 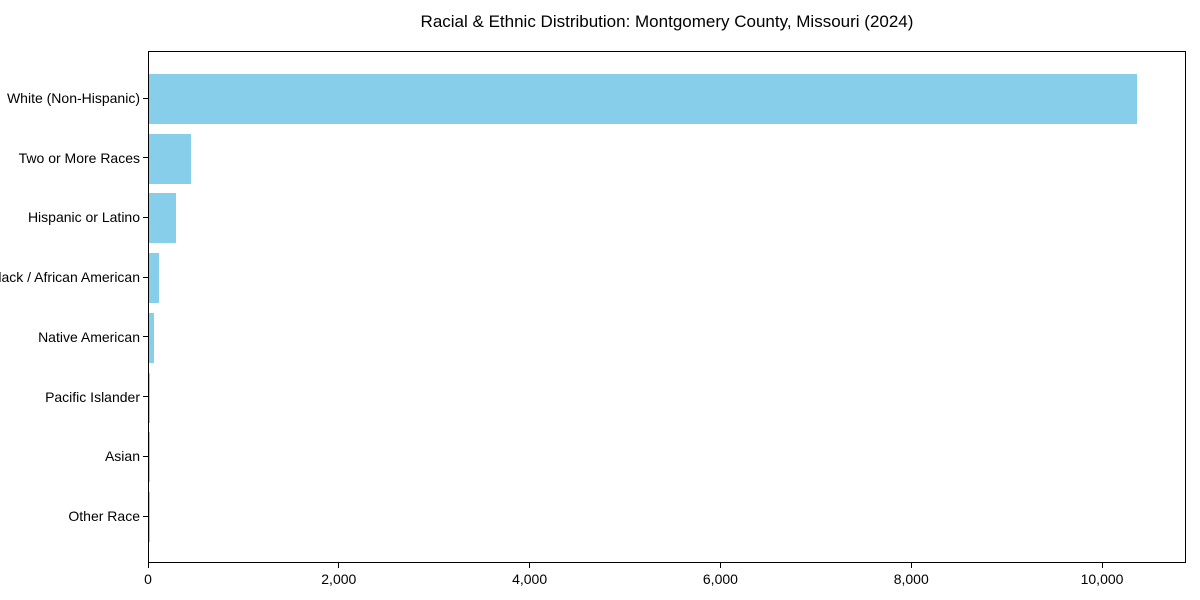 I want to click on y-tick-label: Hispanic or Latino, so click(x=83, y=217).